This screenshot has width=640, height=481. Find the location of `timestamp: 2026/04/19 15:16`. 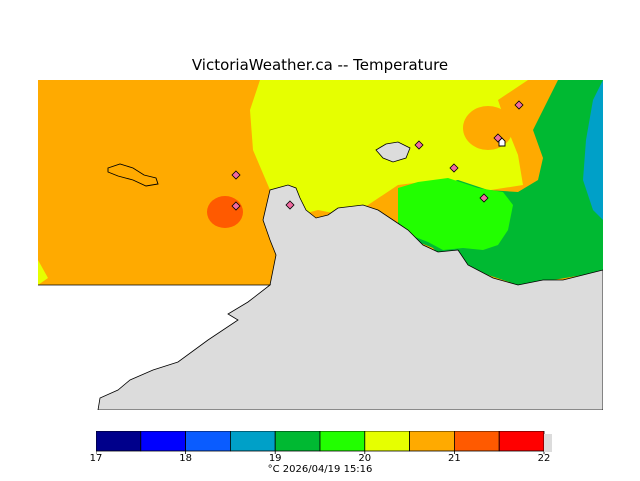

timestamp: 2026/04/19 15:16 is located at coordinates (327, 469).